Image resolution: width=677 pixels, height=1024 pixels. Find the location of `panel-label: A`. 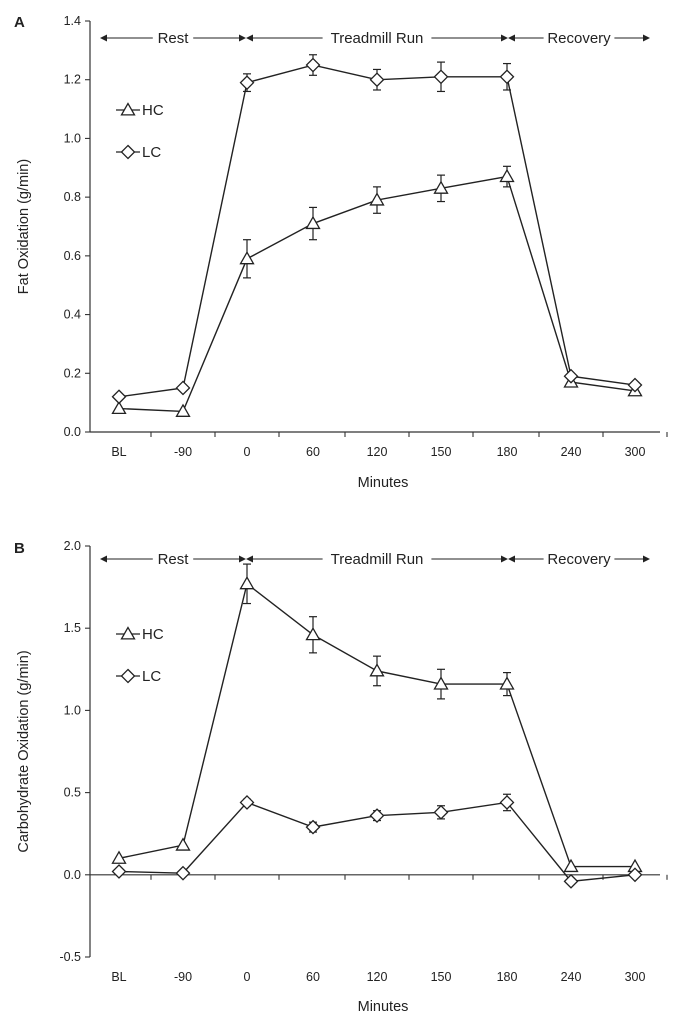

panel-label: A is located at coordinates (19, 22).